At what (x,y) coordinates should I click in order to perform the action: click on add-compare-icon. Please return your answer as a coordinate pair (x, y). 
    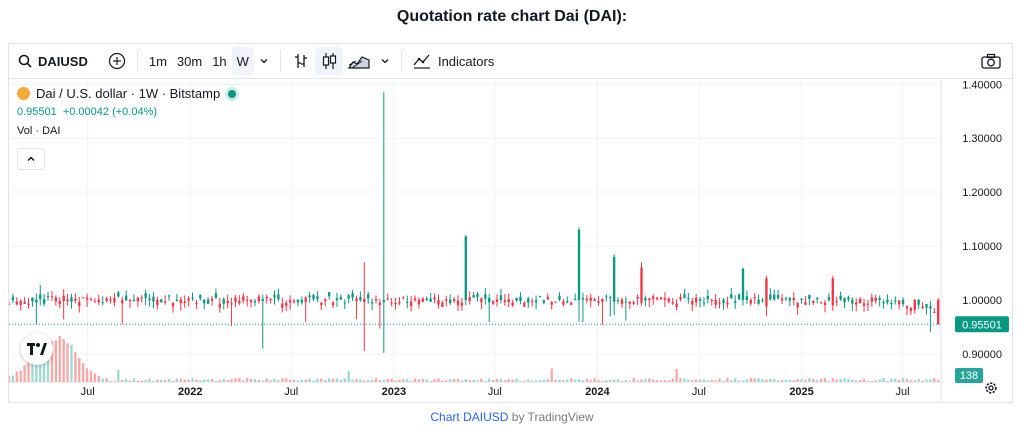
    Looking at the image, I should click on (116, 61).